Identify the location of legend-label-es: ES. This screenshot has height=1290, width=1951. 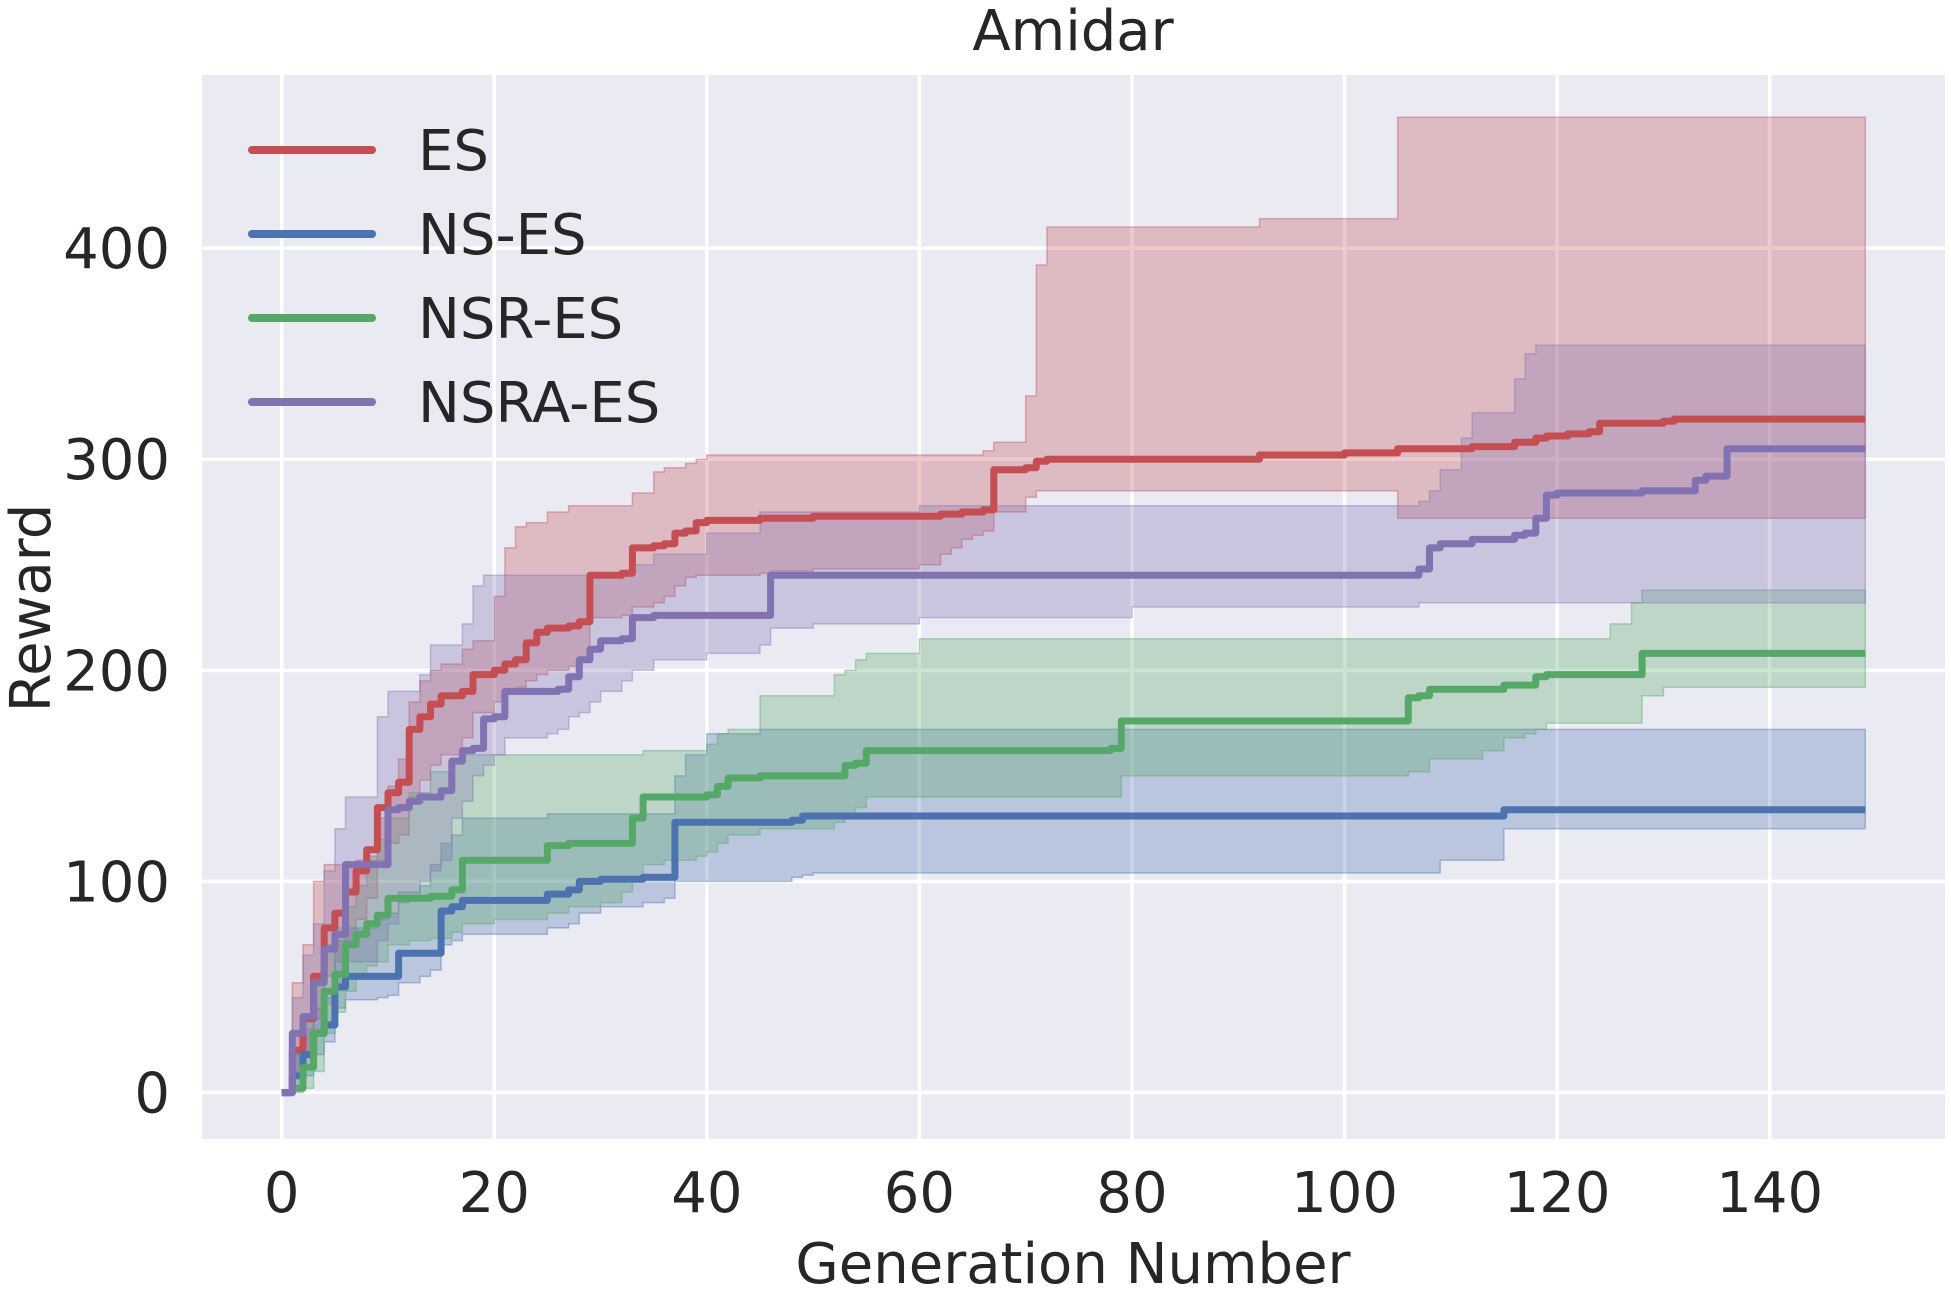
(453, 151).